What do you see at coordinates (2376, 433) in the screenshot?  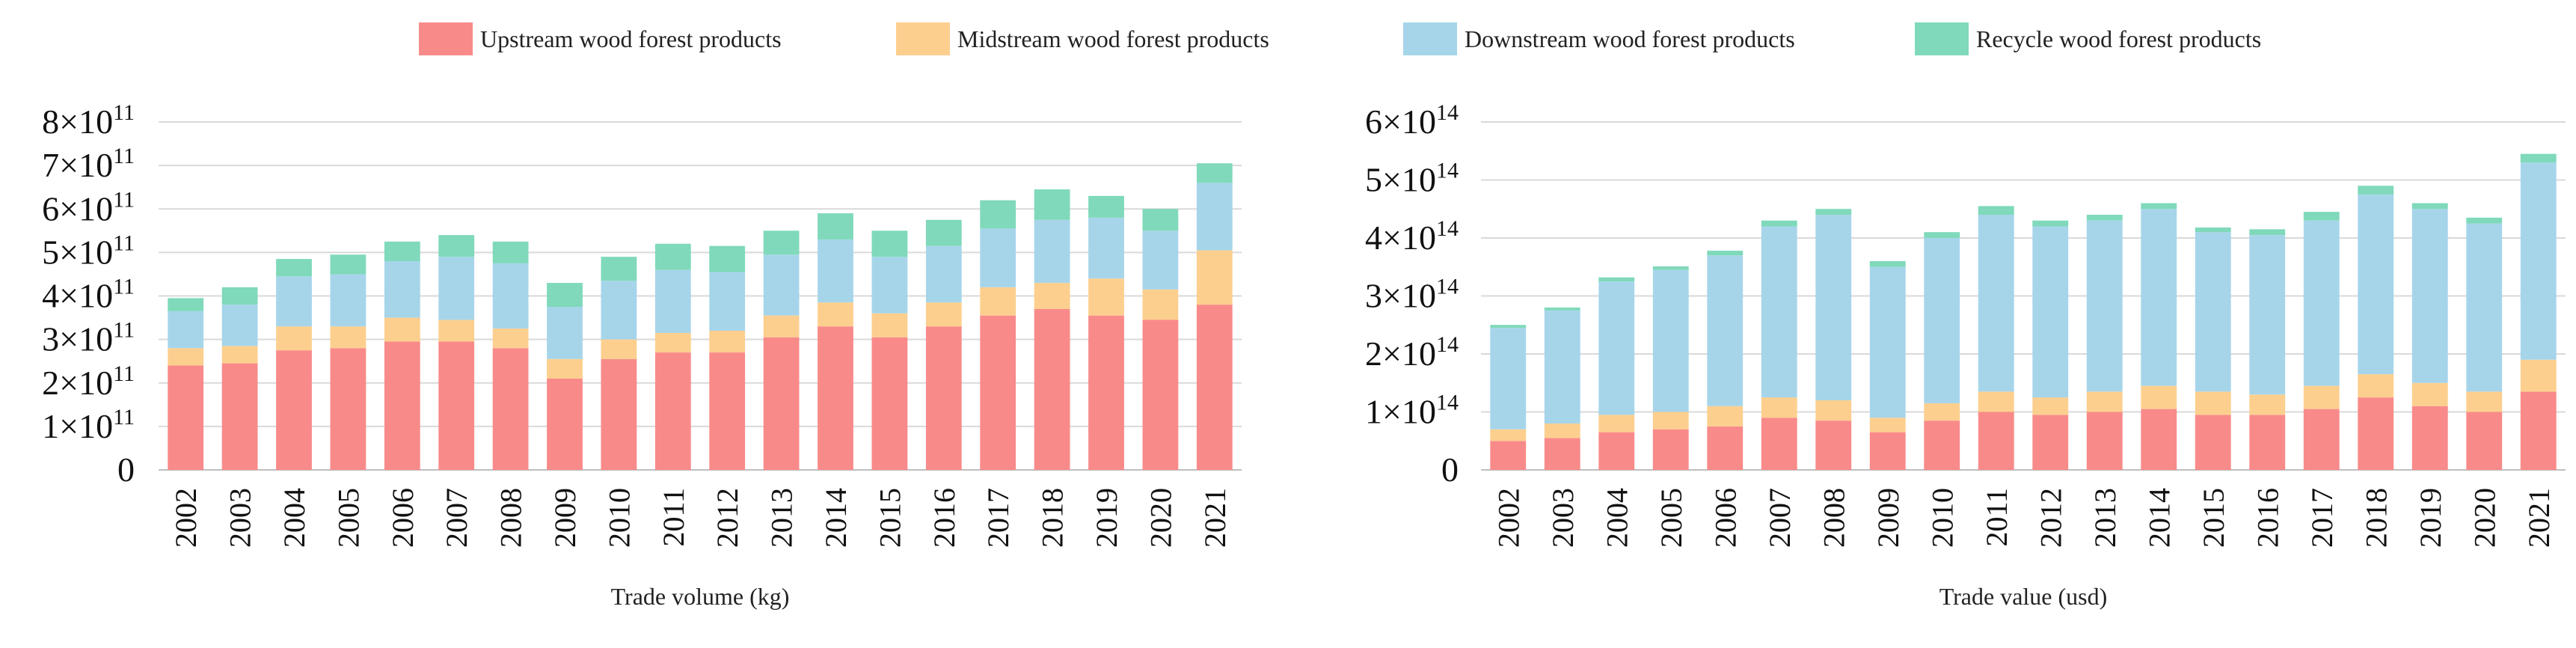 I see `value-bar-upstream-2018` at bounding box center [2376, 433].